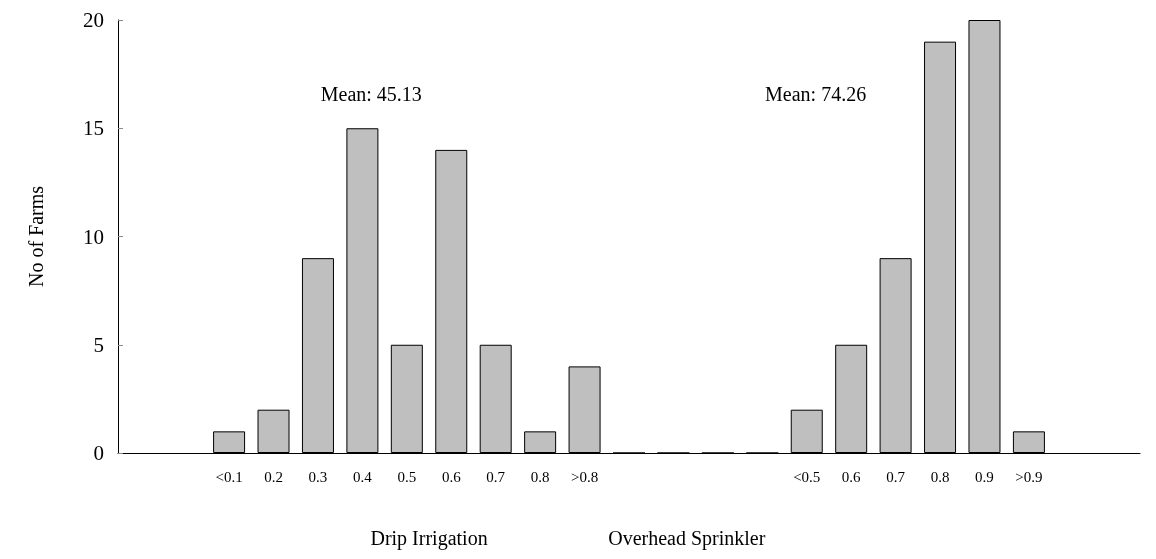 Image resolution: width=1156 pixels, height=559 pixels. Describe the element at coordinates (584, 476) in the screenshot. I see `x-tick-label: >0.8` at that location.